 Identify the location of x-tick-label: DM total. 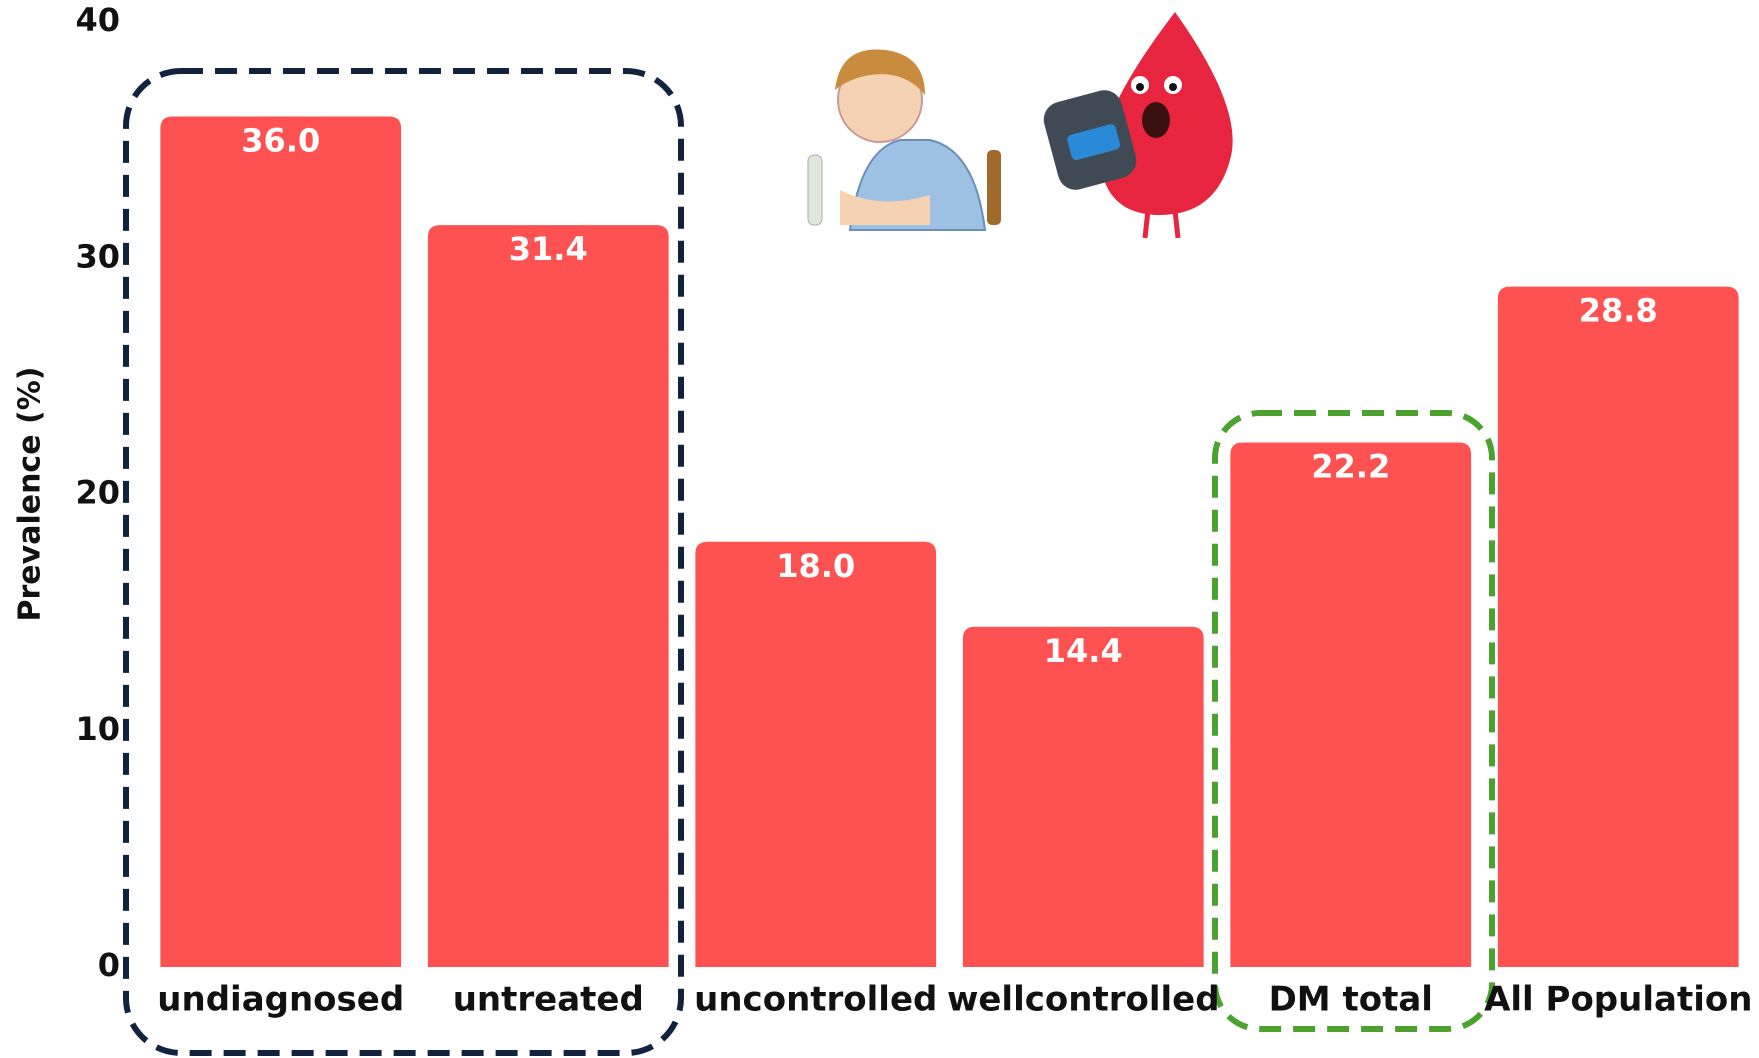
(1351, 1000).